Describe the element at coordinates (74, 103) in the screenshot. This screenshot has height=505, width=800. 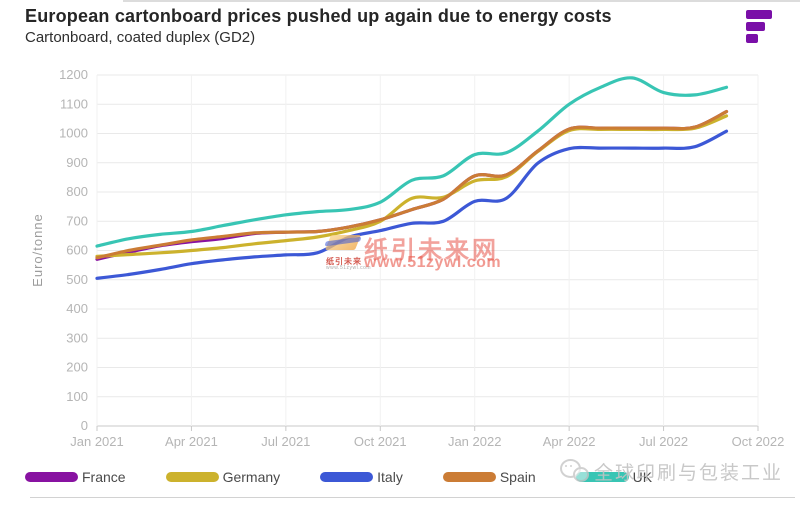
I see `y-tick-label: 1100` at that location.